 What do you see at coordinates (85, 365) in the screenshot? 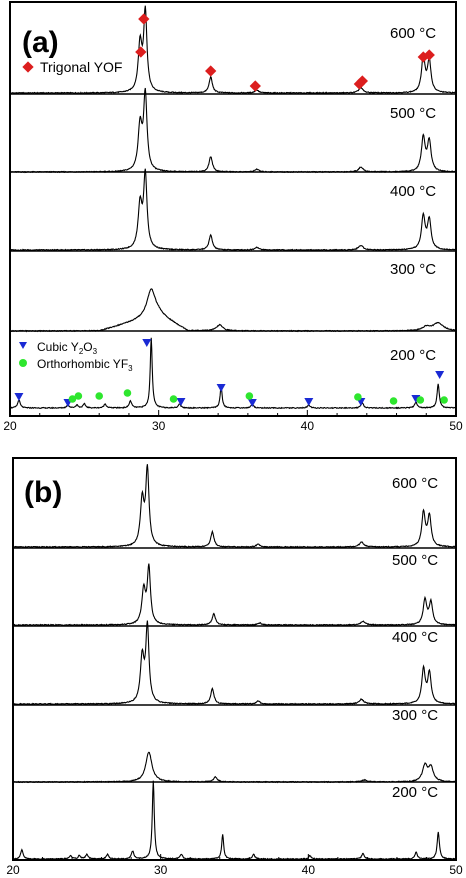
I see `legend-orthorhombic-yf3-label: Orthorhombic YF3` at bounding box center [85, 365].